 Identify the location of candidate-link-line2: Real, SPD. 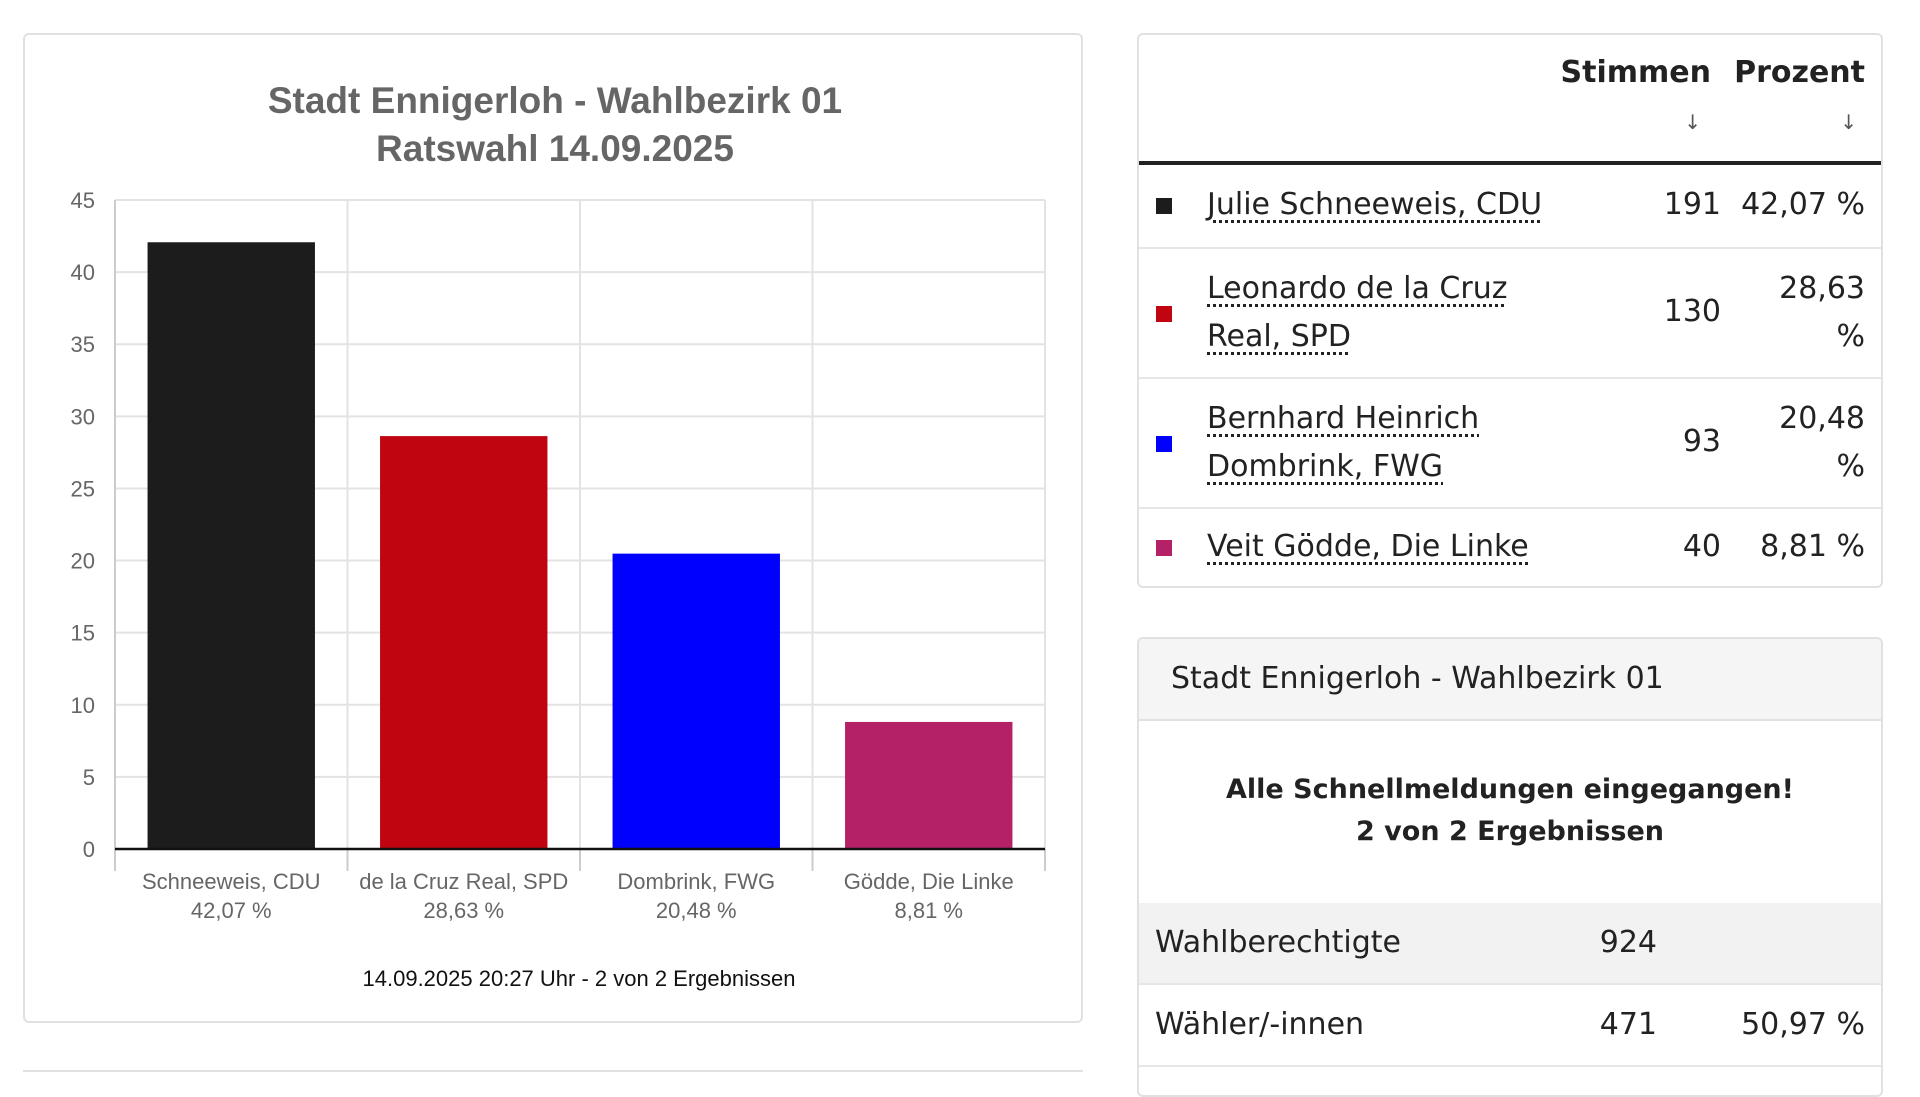
(1279, 336).